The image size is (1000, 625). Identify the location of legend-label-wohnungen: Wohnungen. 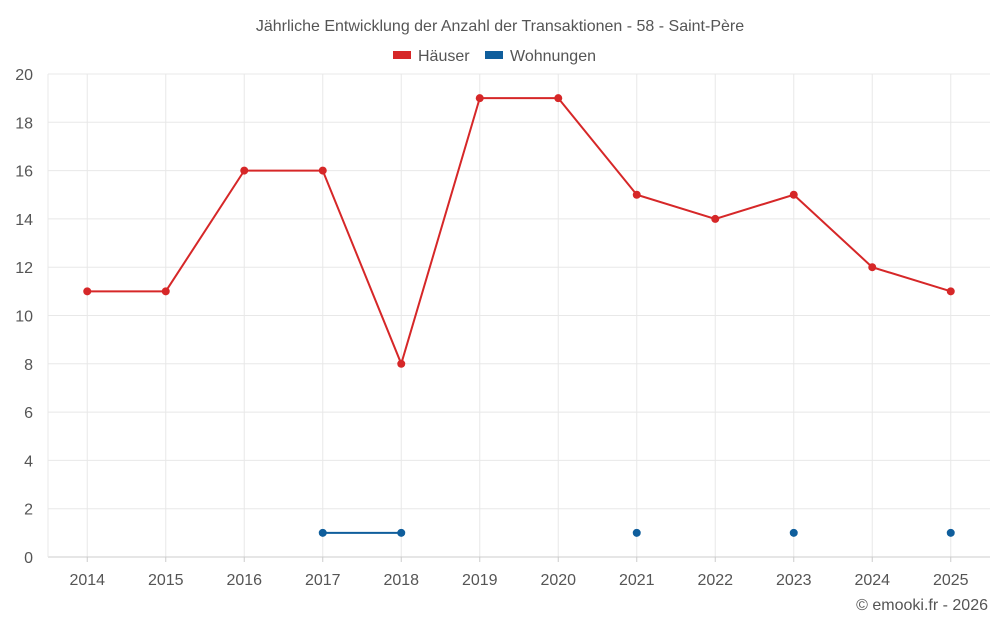
(553, 56).